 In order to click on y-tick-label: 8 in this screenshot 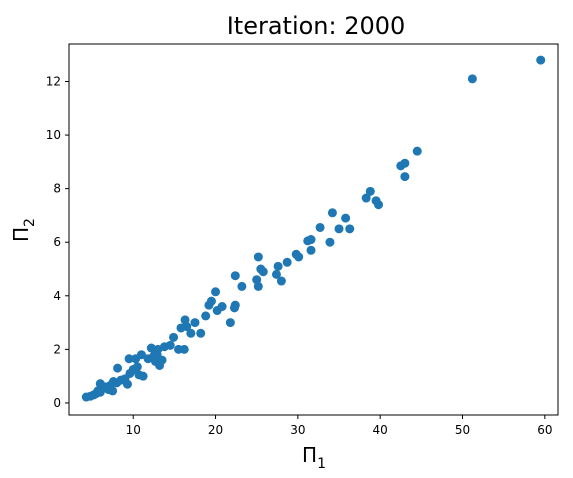, I will do `click(57, 189)`.